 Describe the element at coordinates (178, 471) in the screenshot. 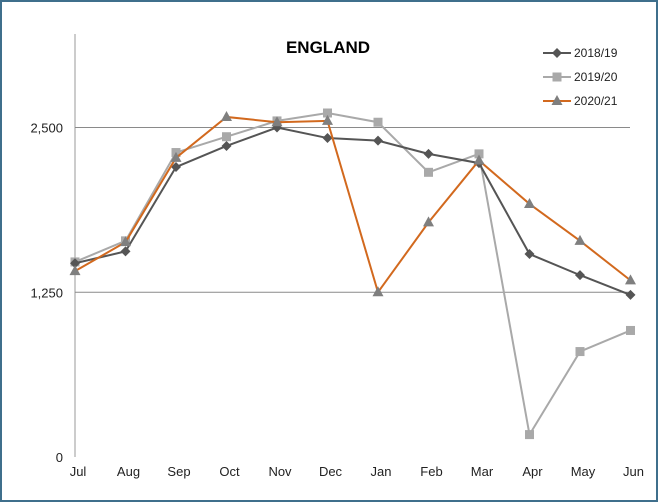

I see `x-tick-label: Sep` at that location.